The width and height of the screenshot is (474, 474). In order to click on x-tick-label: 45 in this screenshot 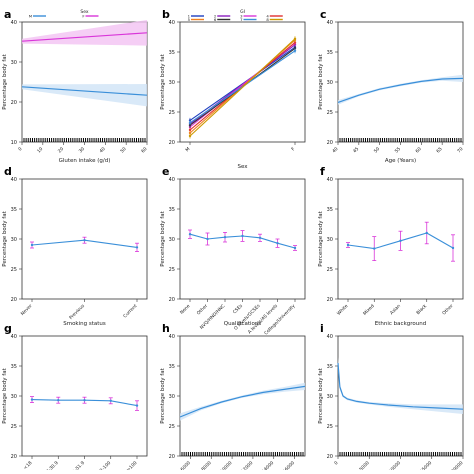, I will do `click(356, 150)`.